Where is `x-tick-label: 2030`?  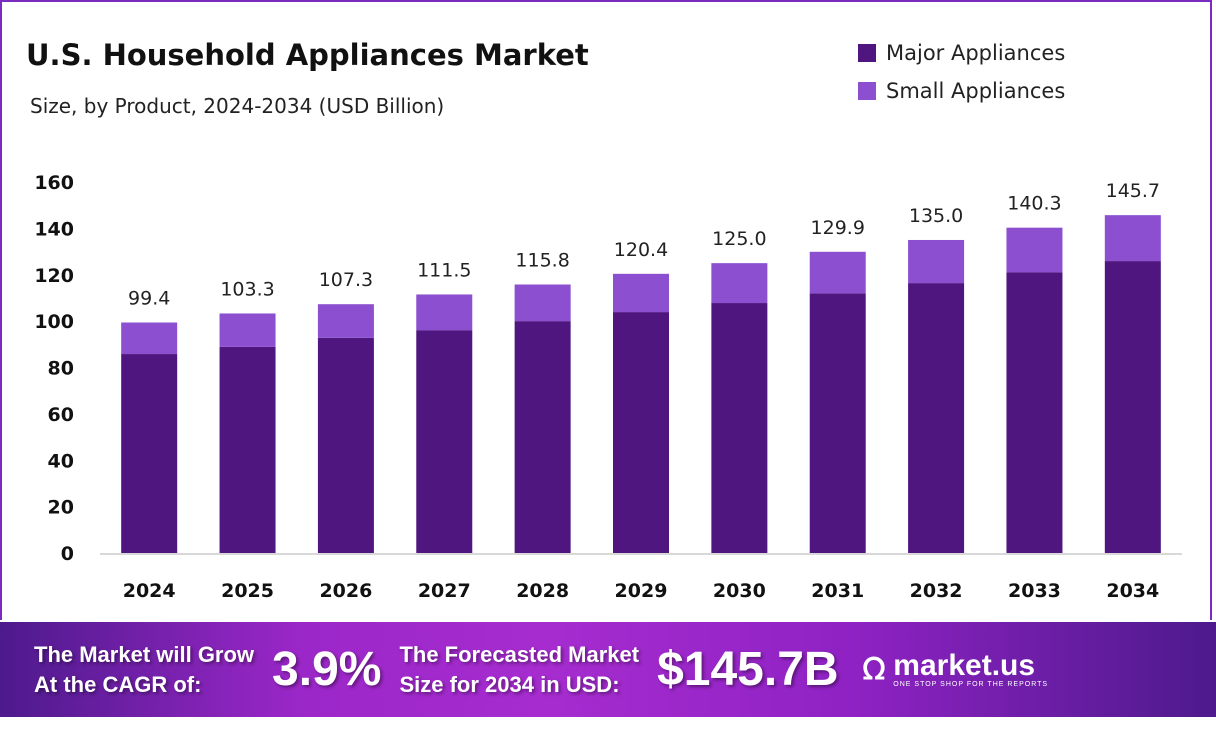 x-tick-label: 2030 is located at coordinates (739, 591).